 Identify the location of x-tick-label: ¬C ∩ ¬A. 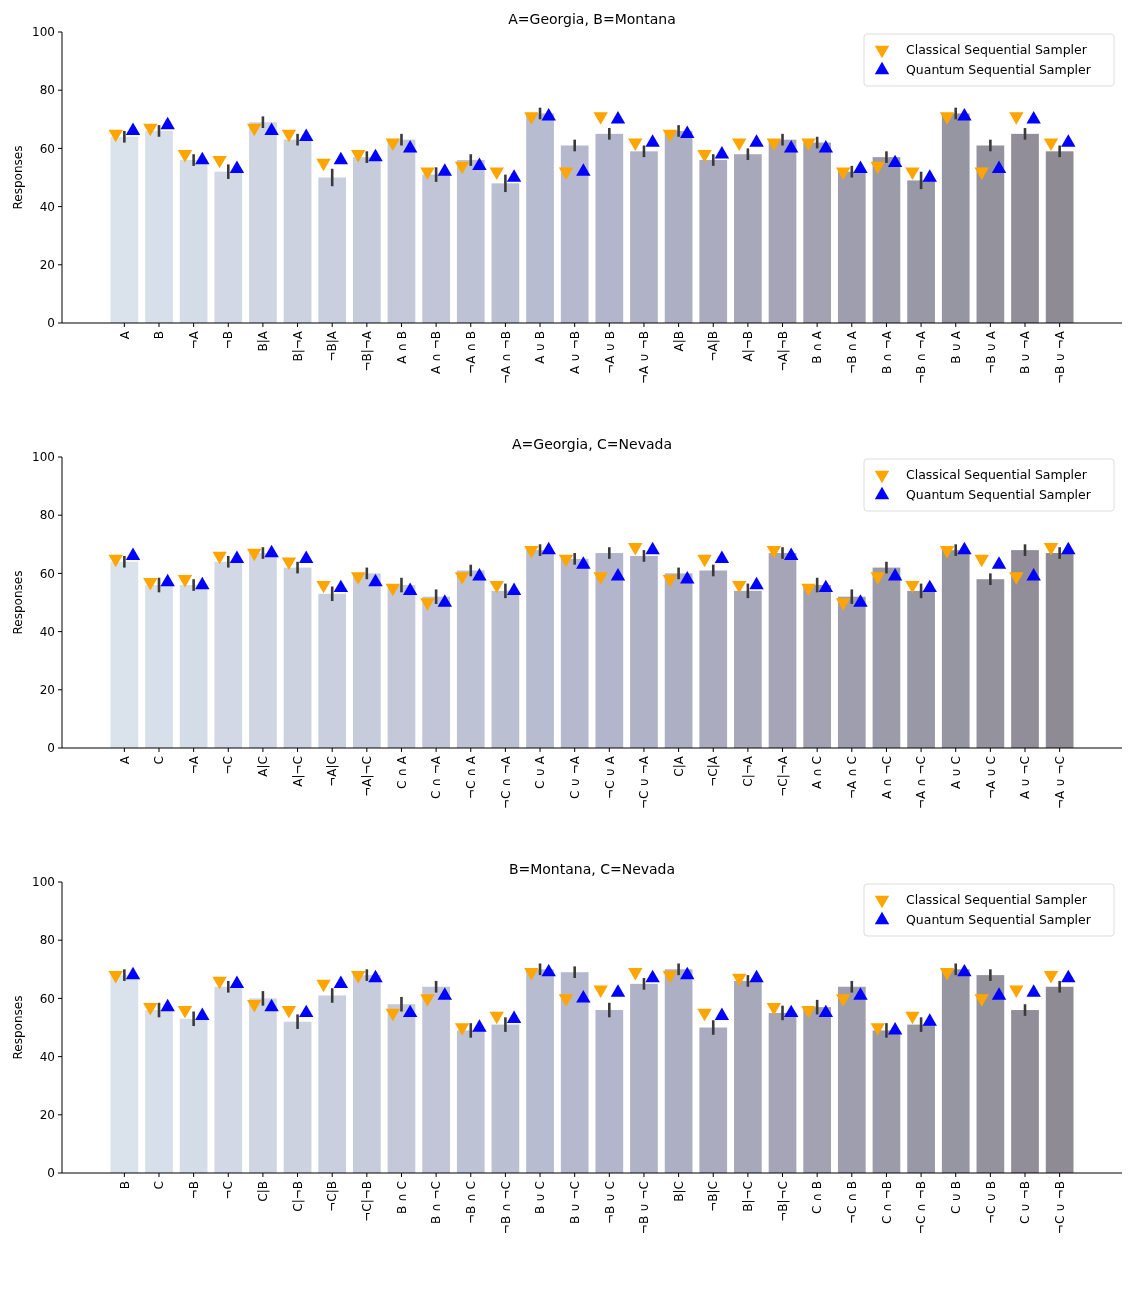
(505, 782).